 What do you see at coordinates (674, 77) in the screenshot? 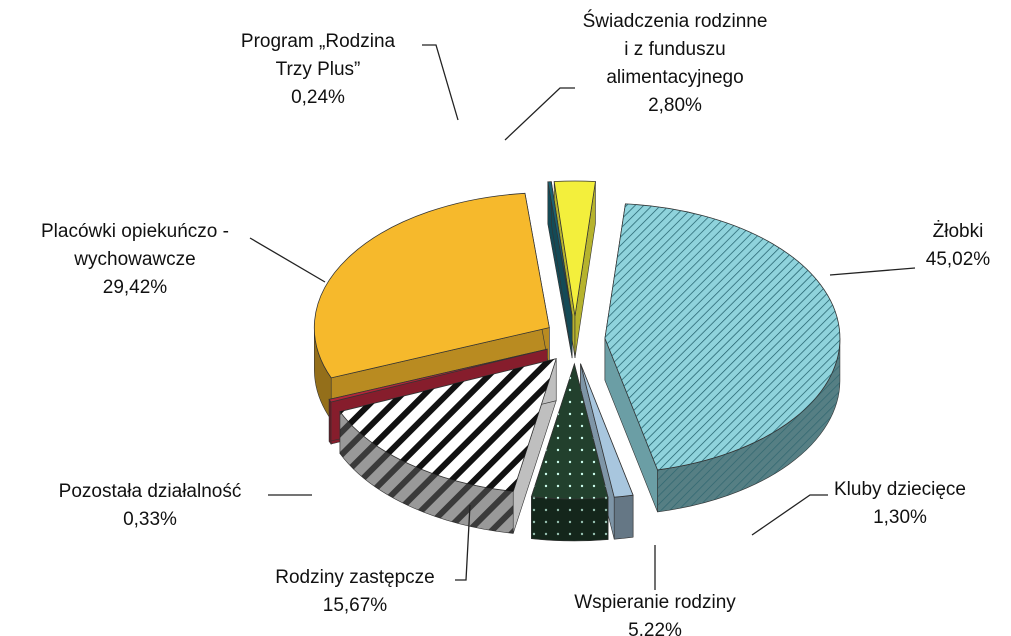
I see `slice-label: alimentacyjnego` at bounding box center [674, 77].